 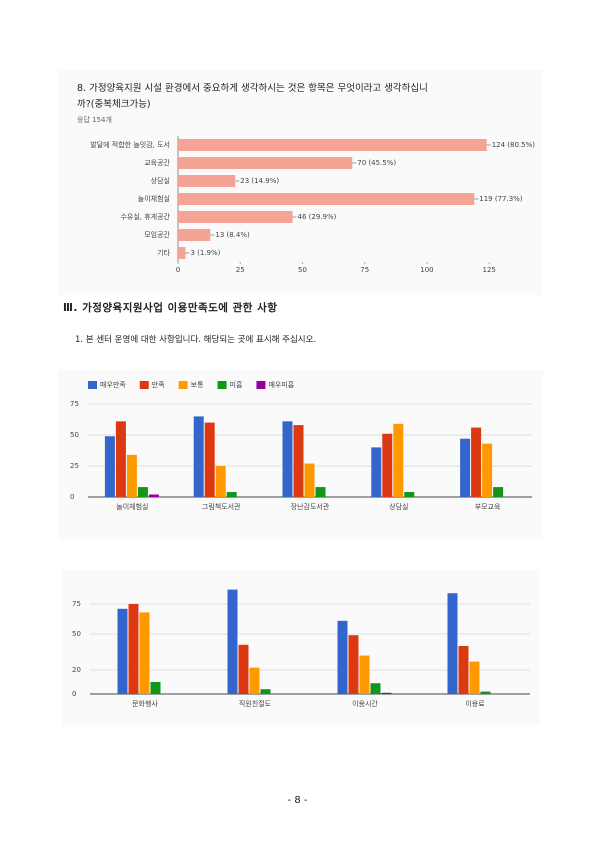 I want to click on y-tick-label: 모임공간, so click(x=157, y=234).